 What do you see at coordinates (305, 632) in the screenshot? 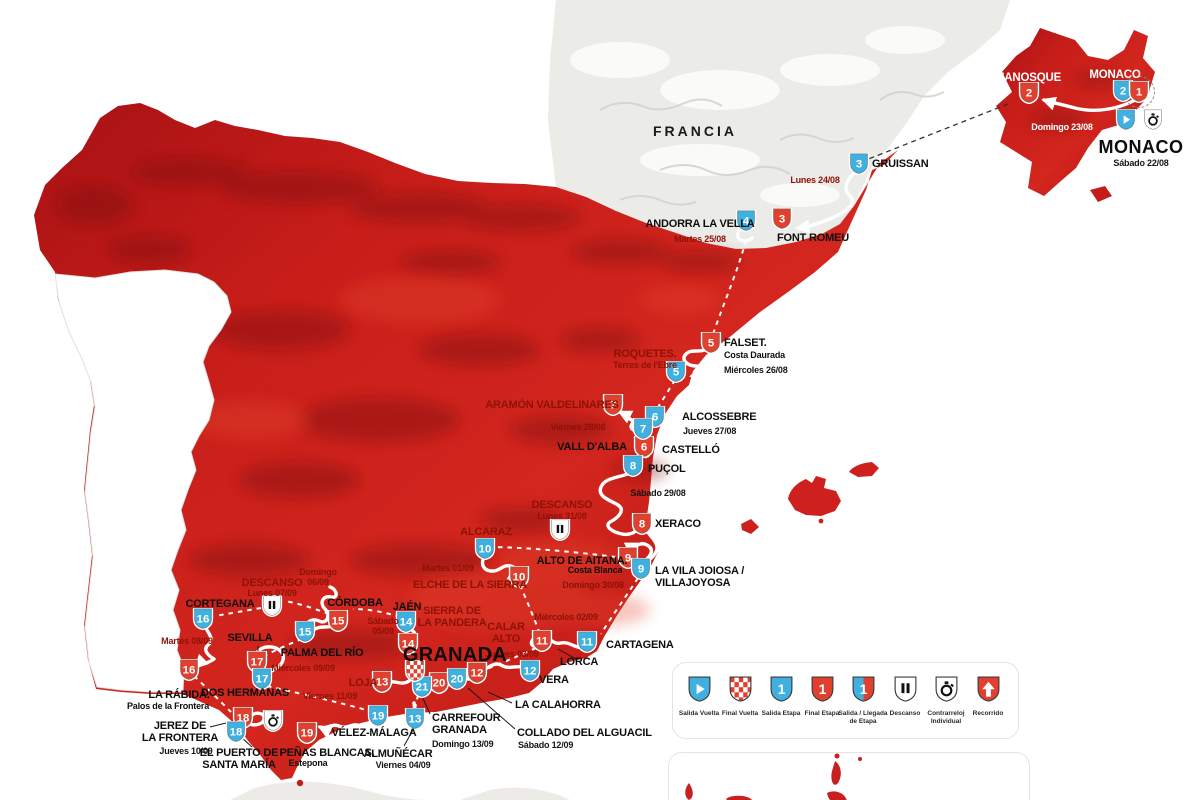
I see `marker-salida-15-icon: 15` at bounding box center [305, 632].